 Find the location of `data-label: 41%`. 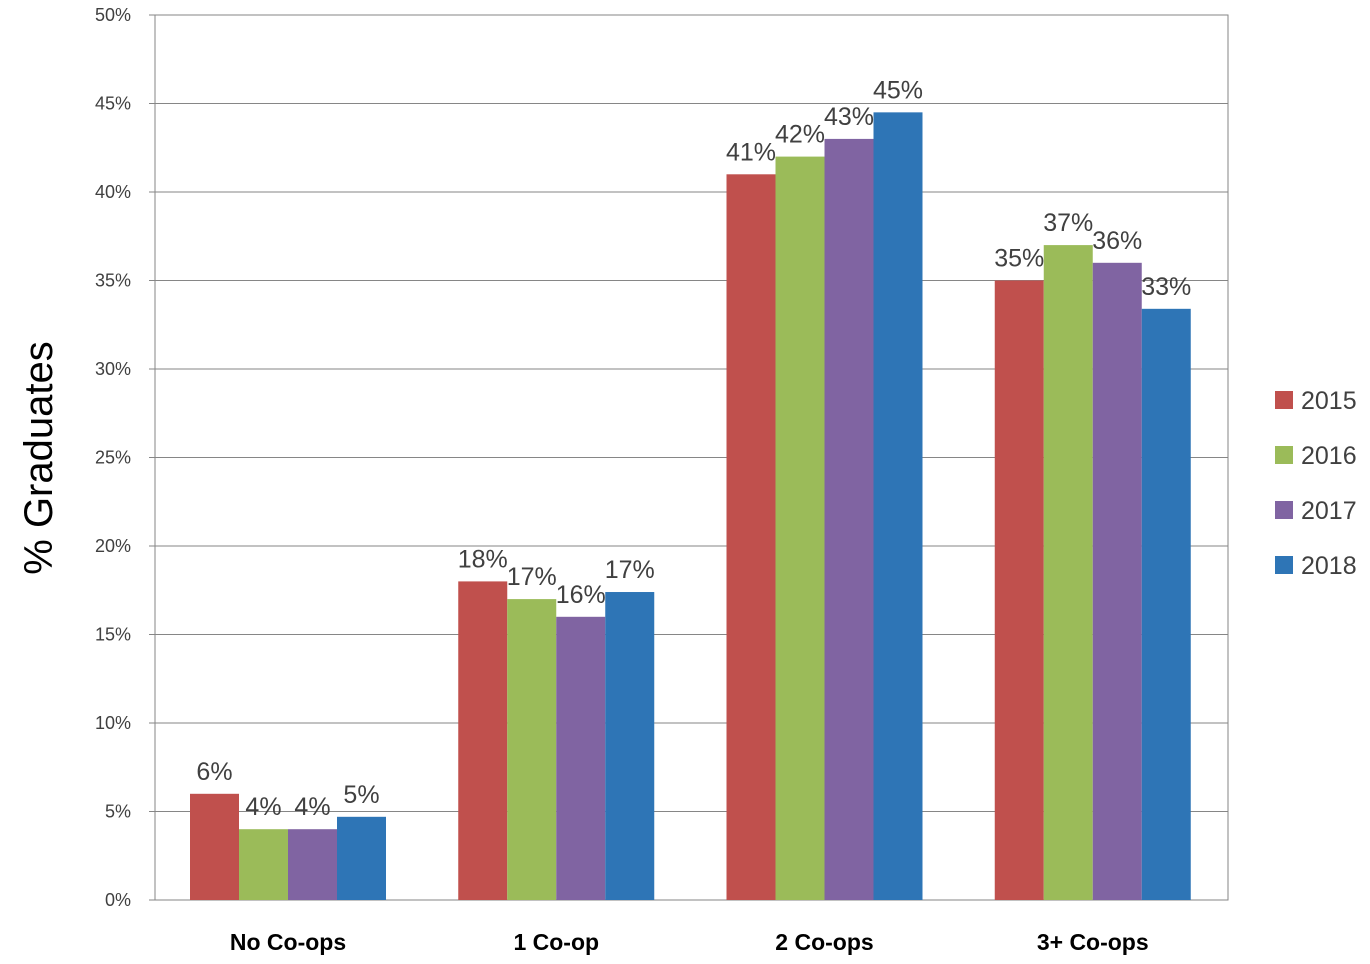

data-label: 41% is located at coordinates (751, 152).